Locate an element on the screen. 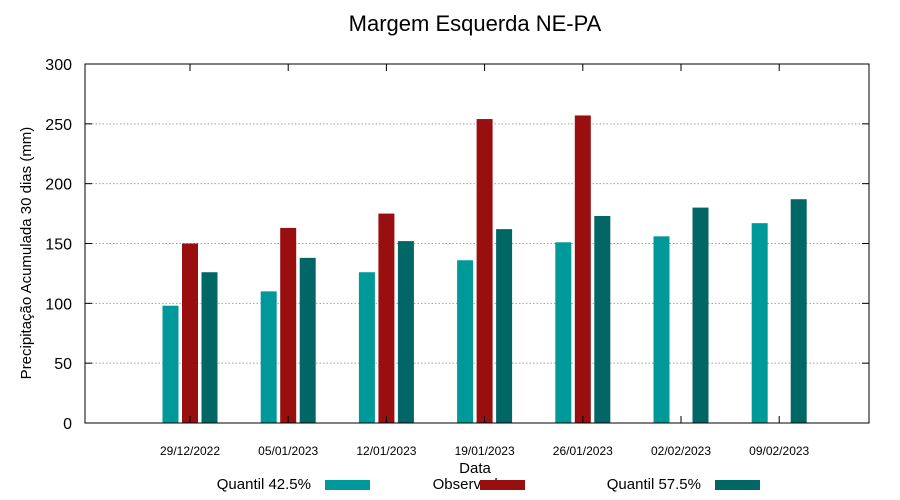  x-axis-label: Data is located at coordinates (475, 468).